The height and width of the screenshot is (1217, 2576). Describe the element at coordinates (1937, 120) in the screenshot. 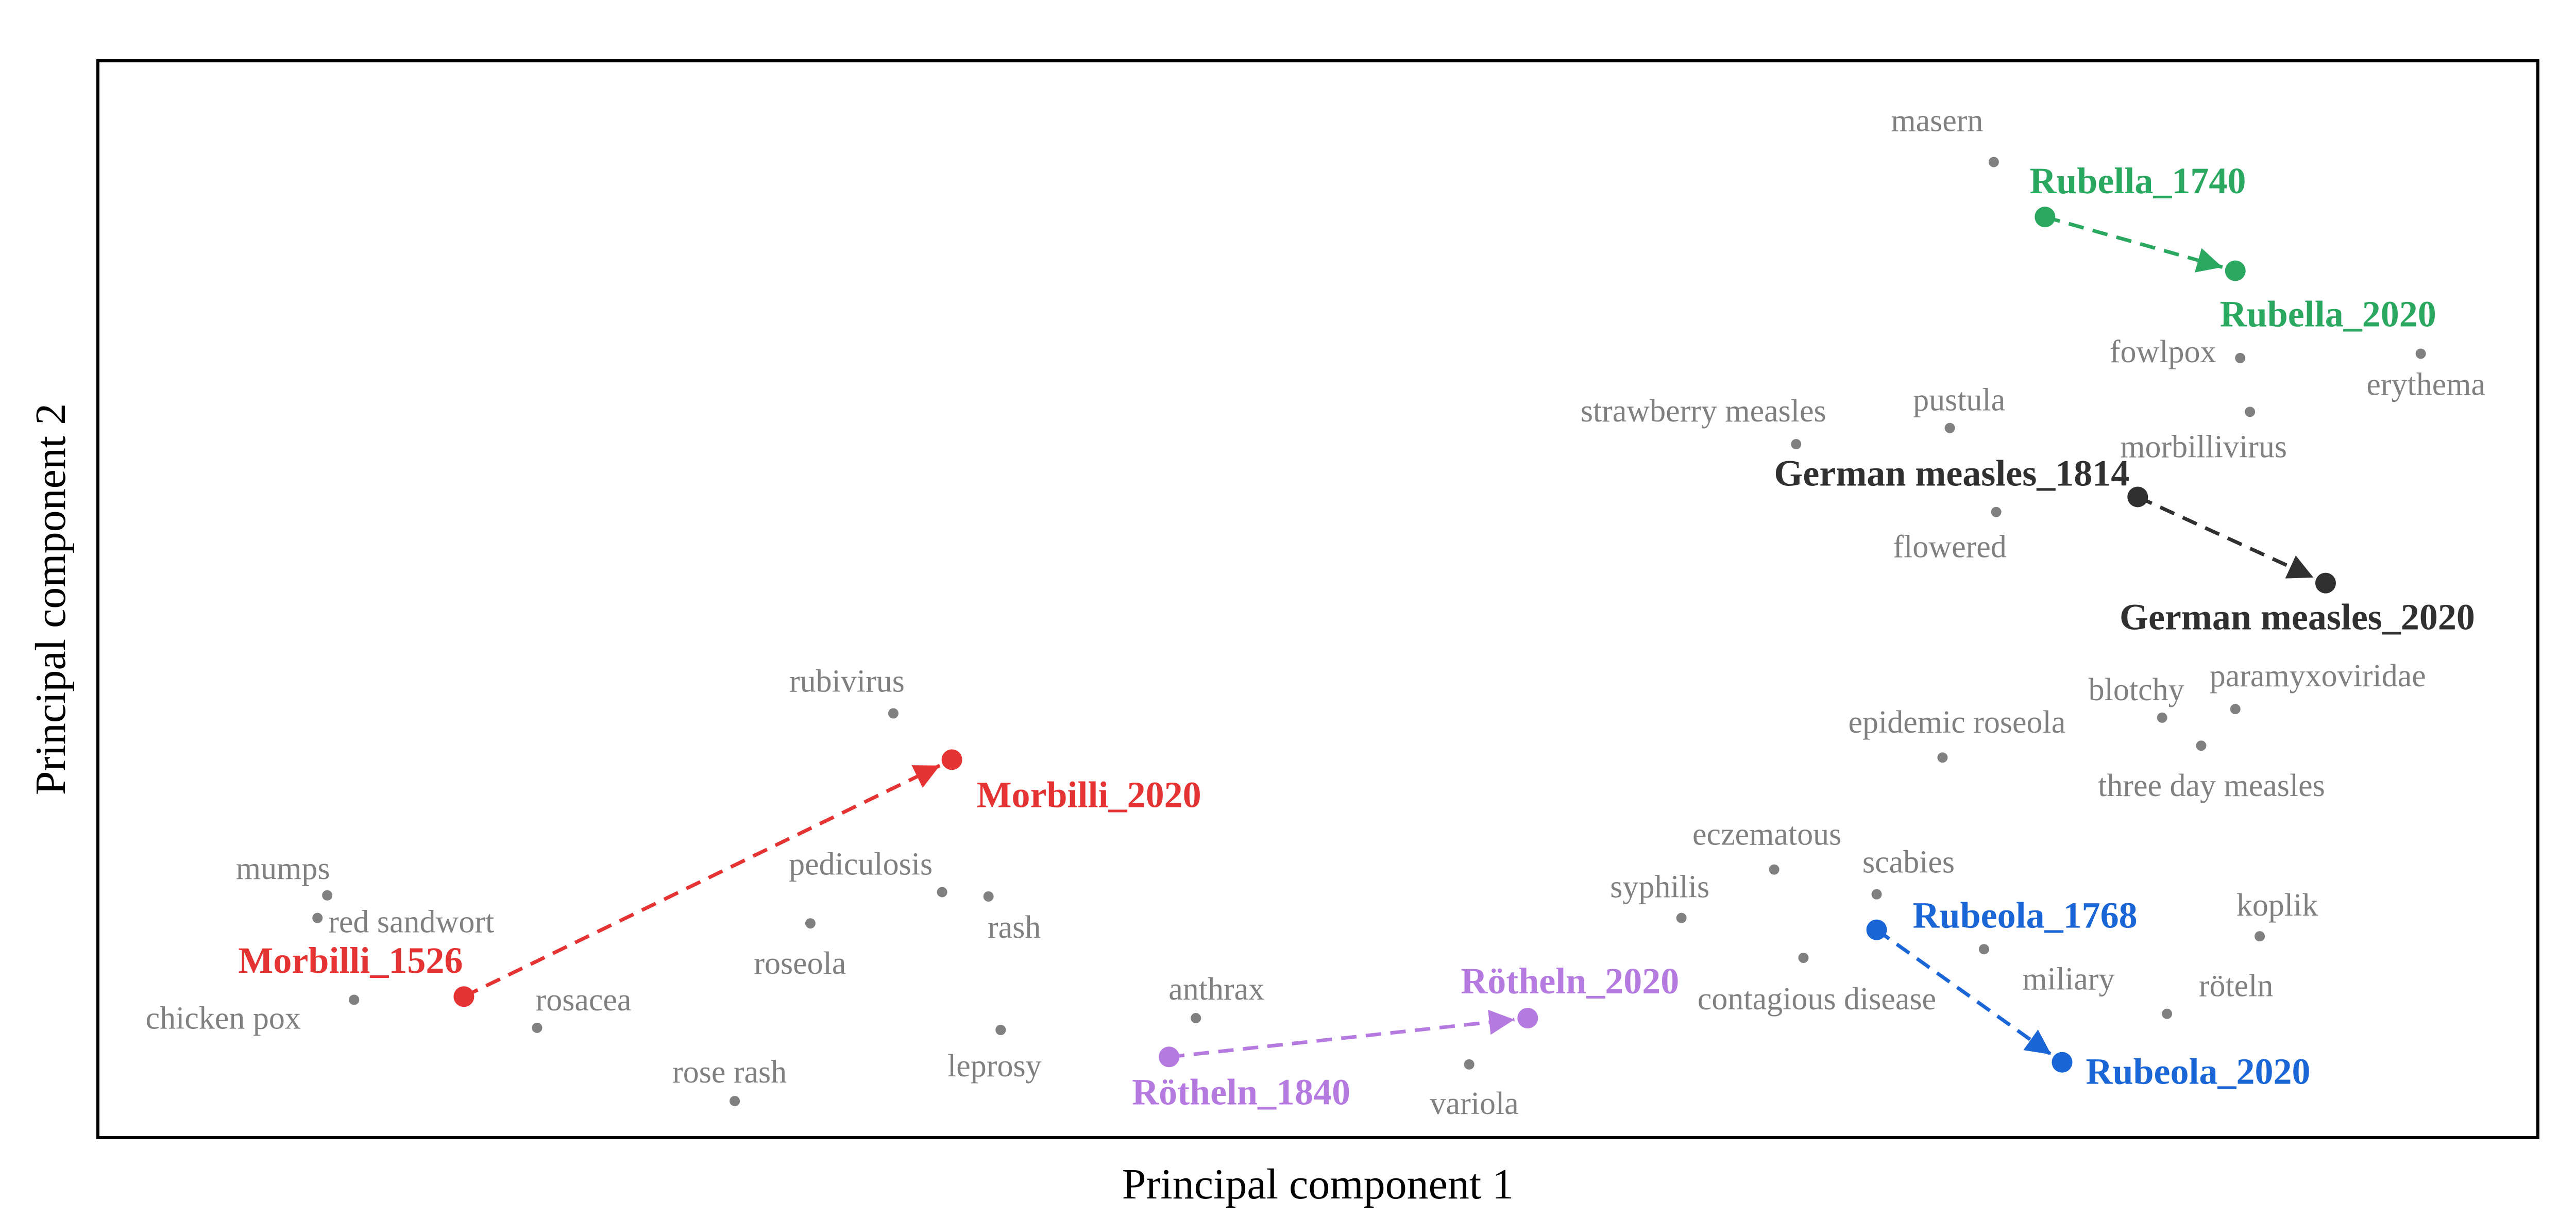

I see `label-masern: masern` at that location.